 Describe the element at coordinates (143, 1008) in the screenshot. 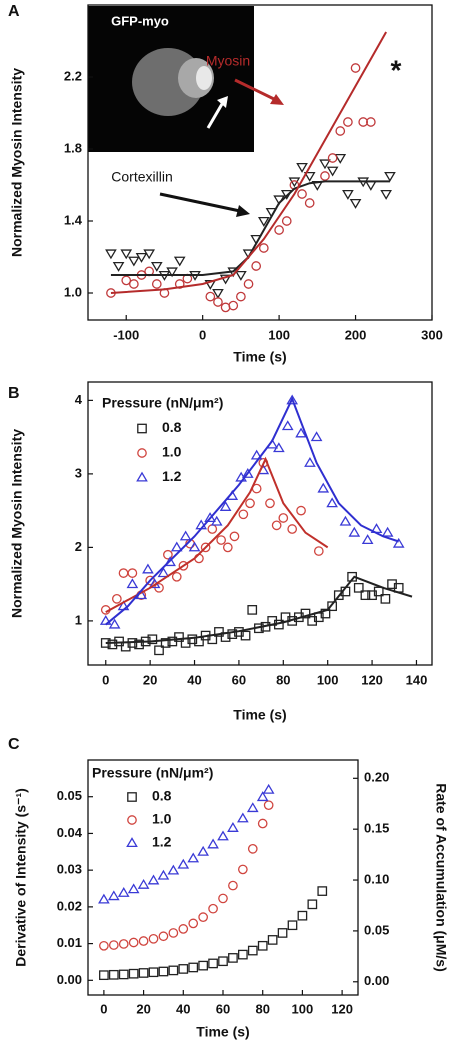

I see `x-tick-label: 20` at that location.